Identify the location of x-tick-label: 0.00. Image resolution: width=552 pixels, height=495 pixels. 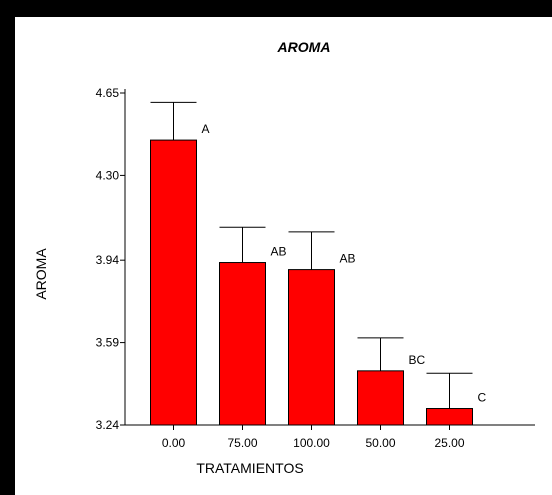
(174, 443).